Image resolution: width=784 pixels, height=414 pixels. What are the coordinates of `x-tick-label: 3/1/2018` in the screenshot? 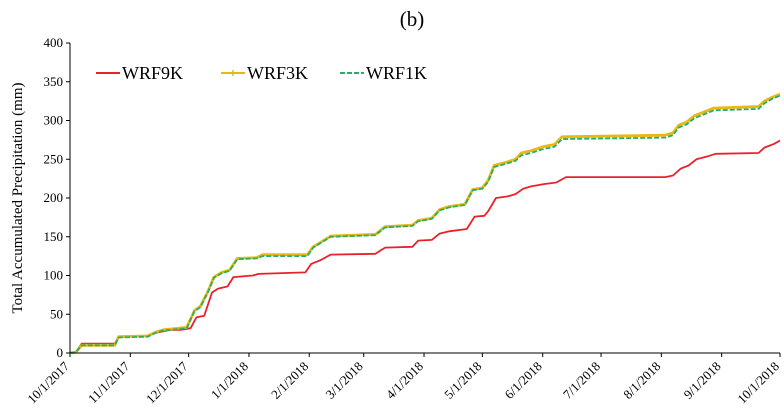 It's located at (344, 380).